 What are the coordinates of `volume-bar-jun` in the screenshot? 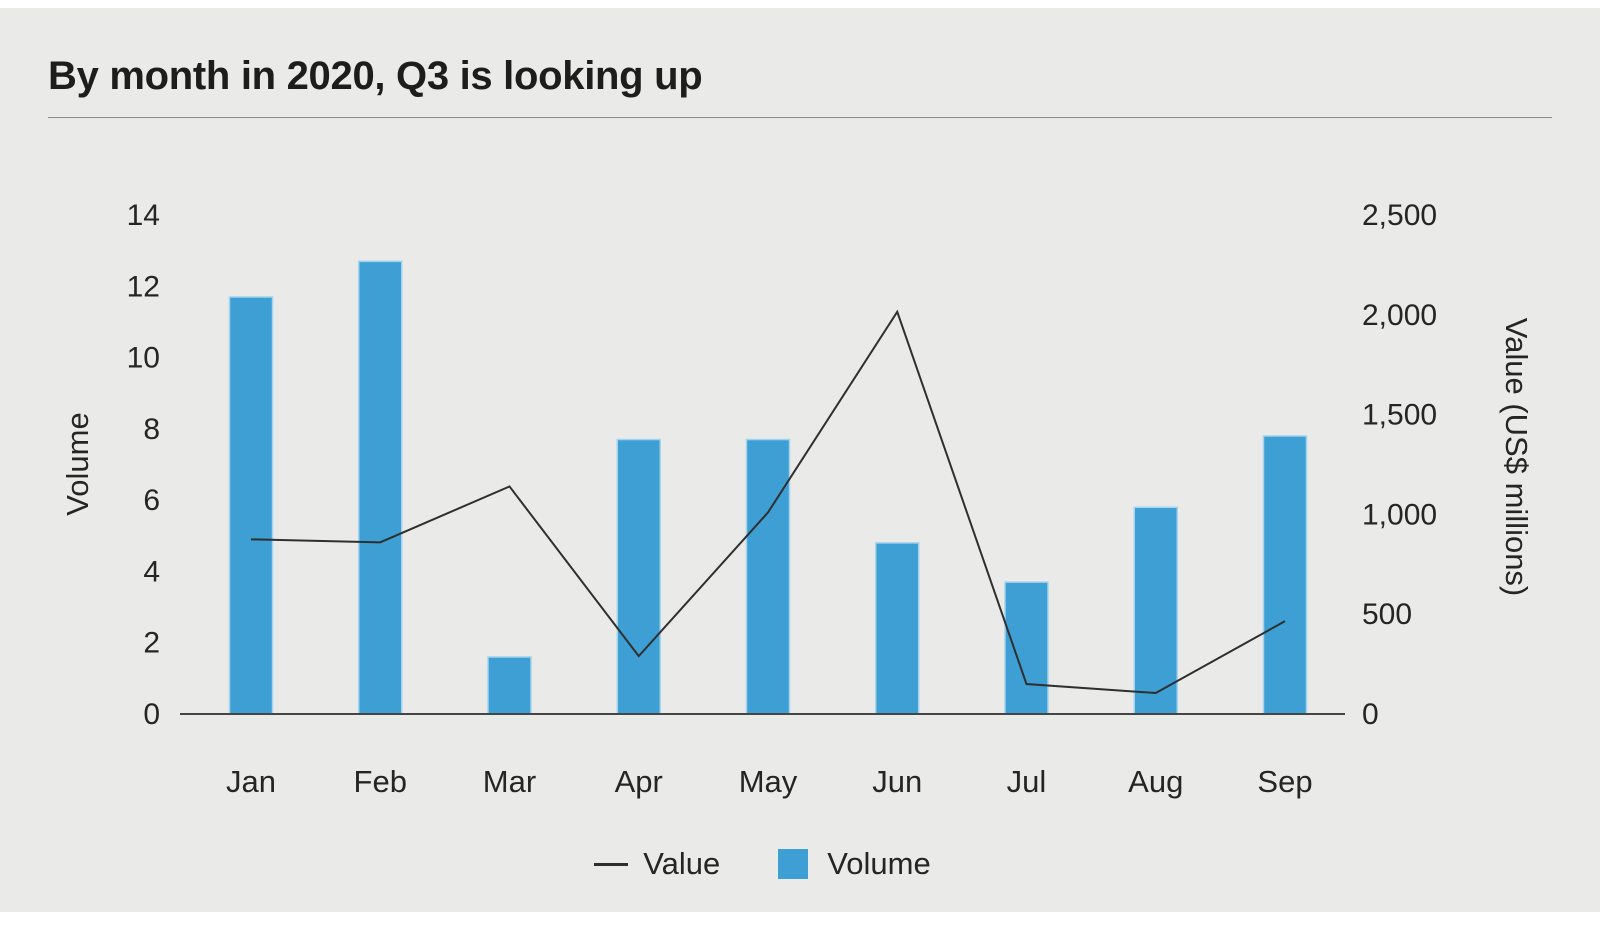 It's located at (897, 628).